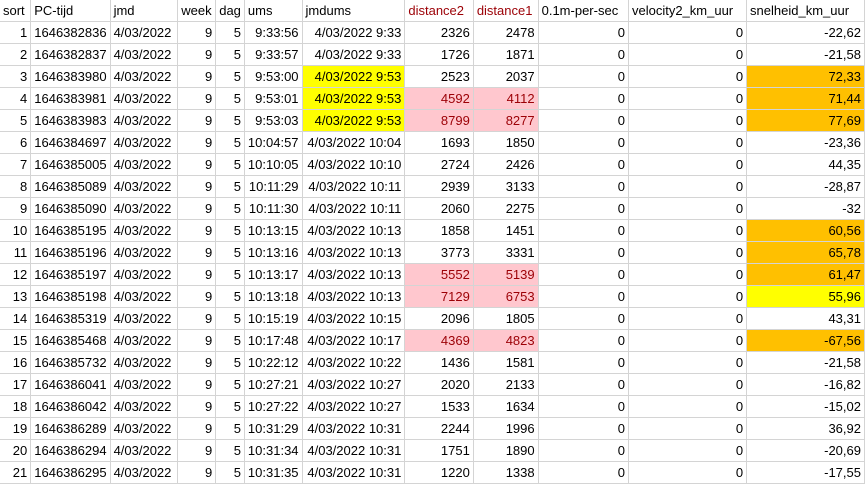  I want to click on column-header-0-1m-per-sec: 0.1m-per-sec, so click(583, 11).